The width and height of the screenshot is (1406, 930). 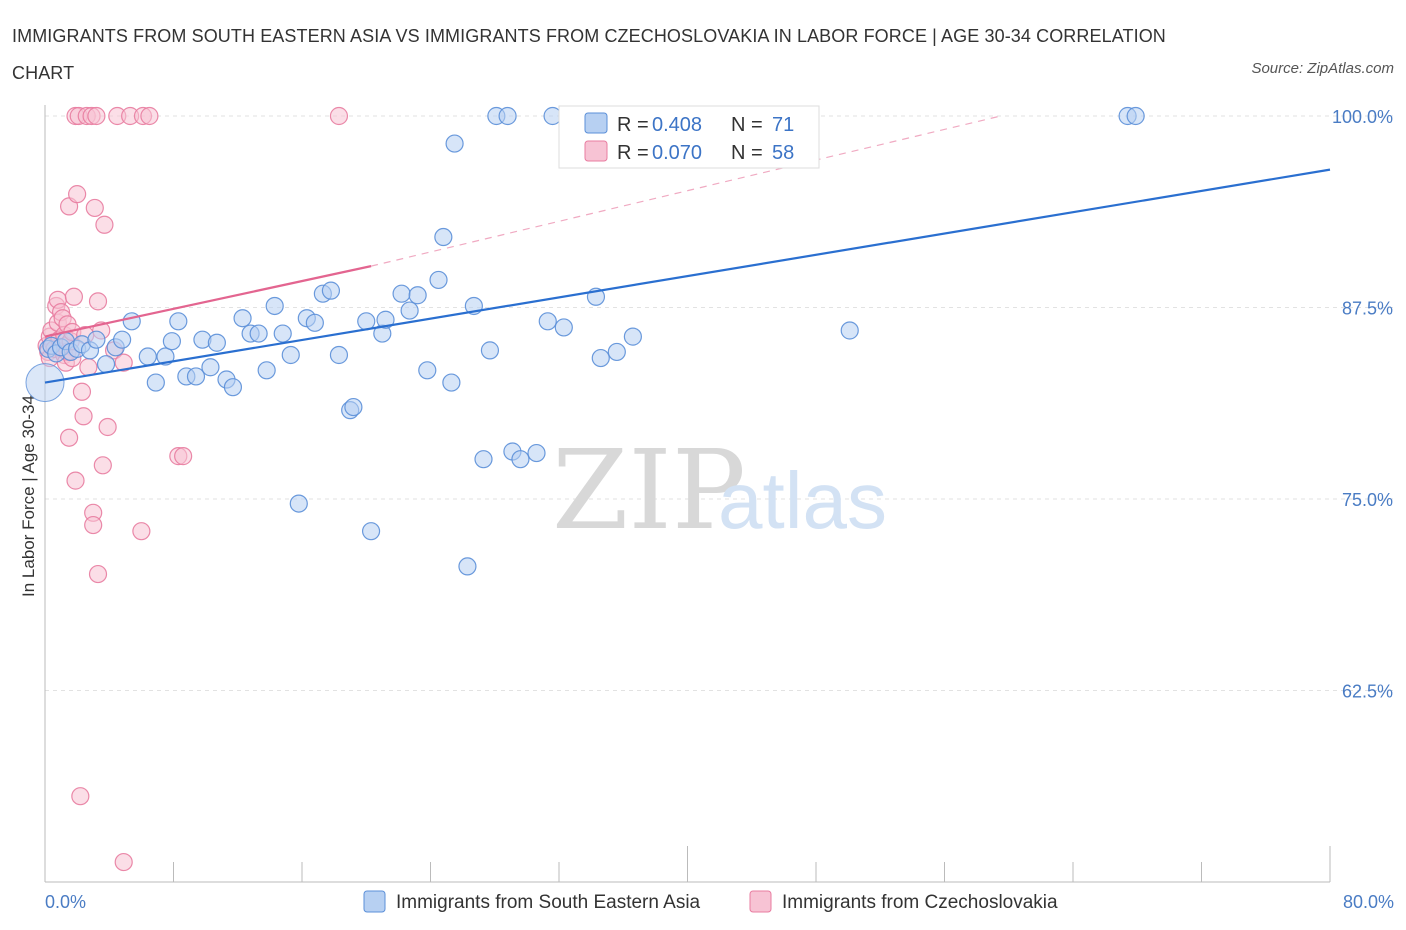 I want to click on y-tick-label: 100.0%, so click(x=1362, y=117).